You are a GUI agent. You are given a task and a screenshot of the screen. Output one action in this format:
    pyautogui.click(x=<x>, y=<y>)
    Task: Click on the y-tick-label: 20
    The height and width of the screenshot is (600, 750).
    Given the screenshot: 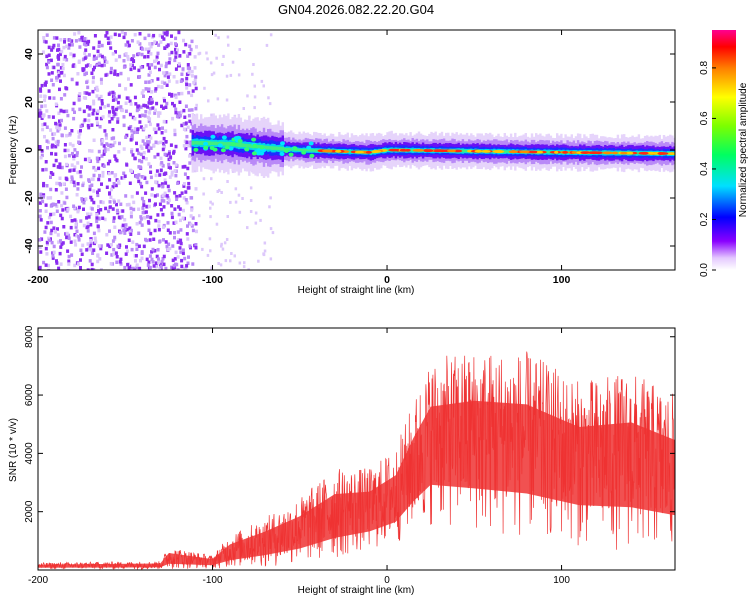 What is the action you would take?
    pyautogui.click(x=29, y=102)
    